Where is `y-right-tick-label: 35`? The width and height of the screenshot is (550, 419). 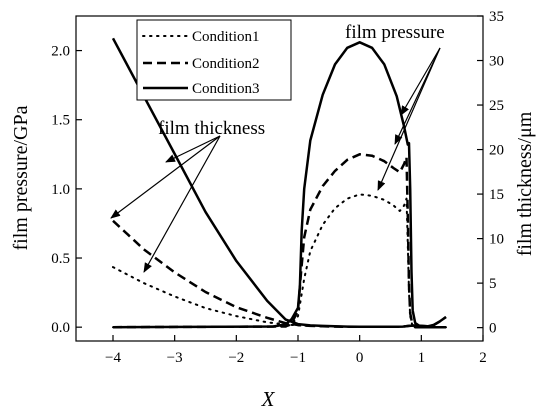 y-right-tick-label: 35 is located at coordinates (496, 17).